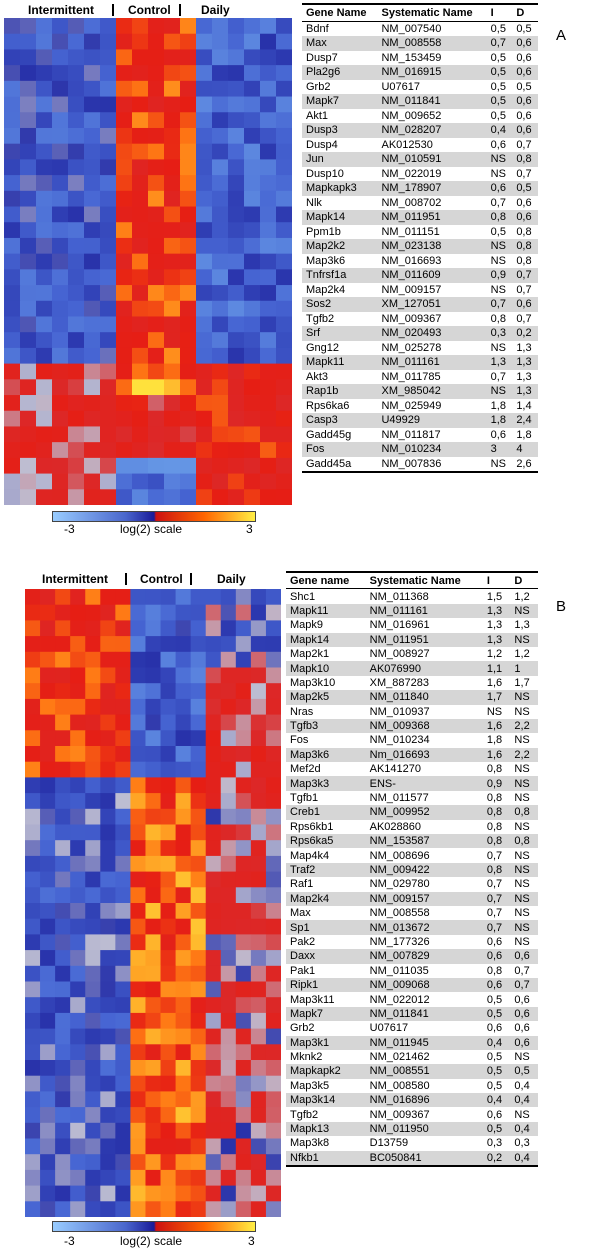 The width and height of the screenshot is (600, 1252). I want to click on table-row: Map3k10 XM_887283 1,6 1,7, so click(412, 683).